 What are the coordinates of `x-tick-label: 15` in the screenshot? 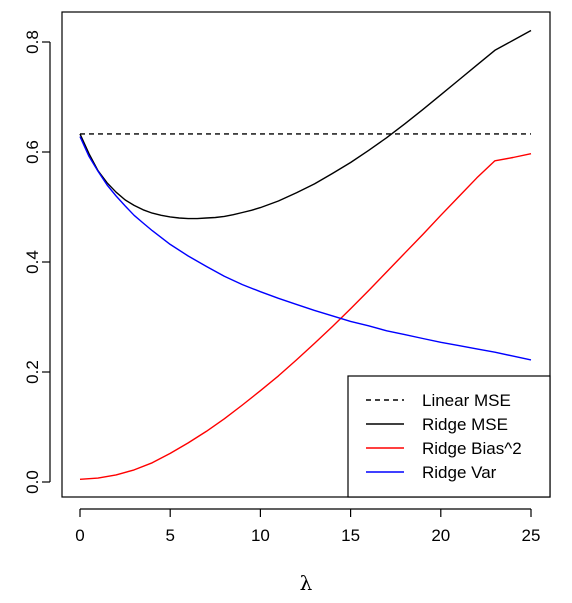 It's located at (350, 535).